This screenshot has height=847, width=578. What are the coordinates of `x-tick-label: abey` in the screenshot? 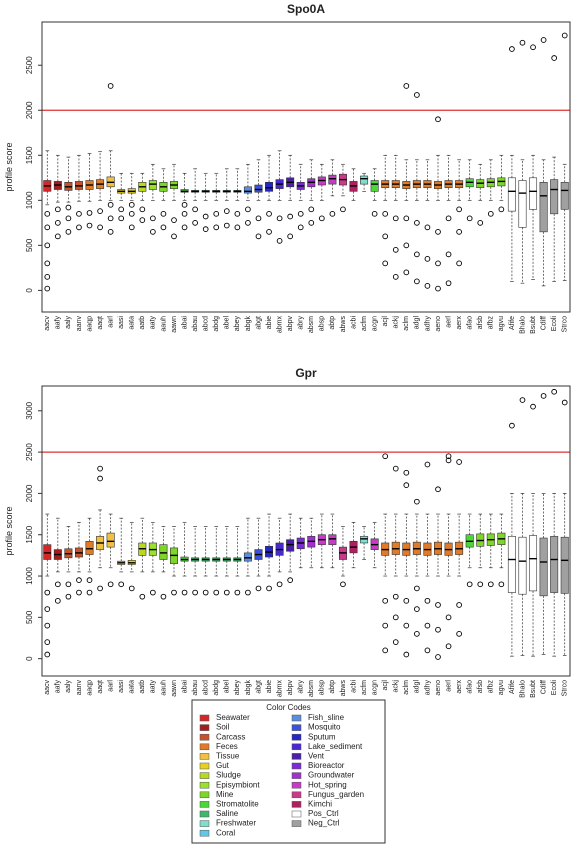 It's located at (237, 688).